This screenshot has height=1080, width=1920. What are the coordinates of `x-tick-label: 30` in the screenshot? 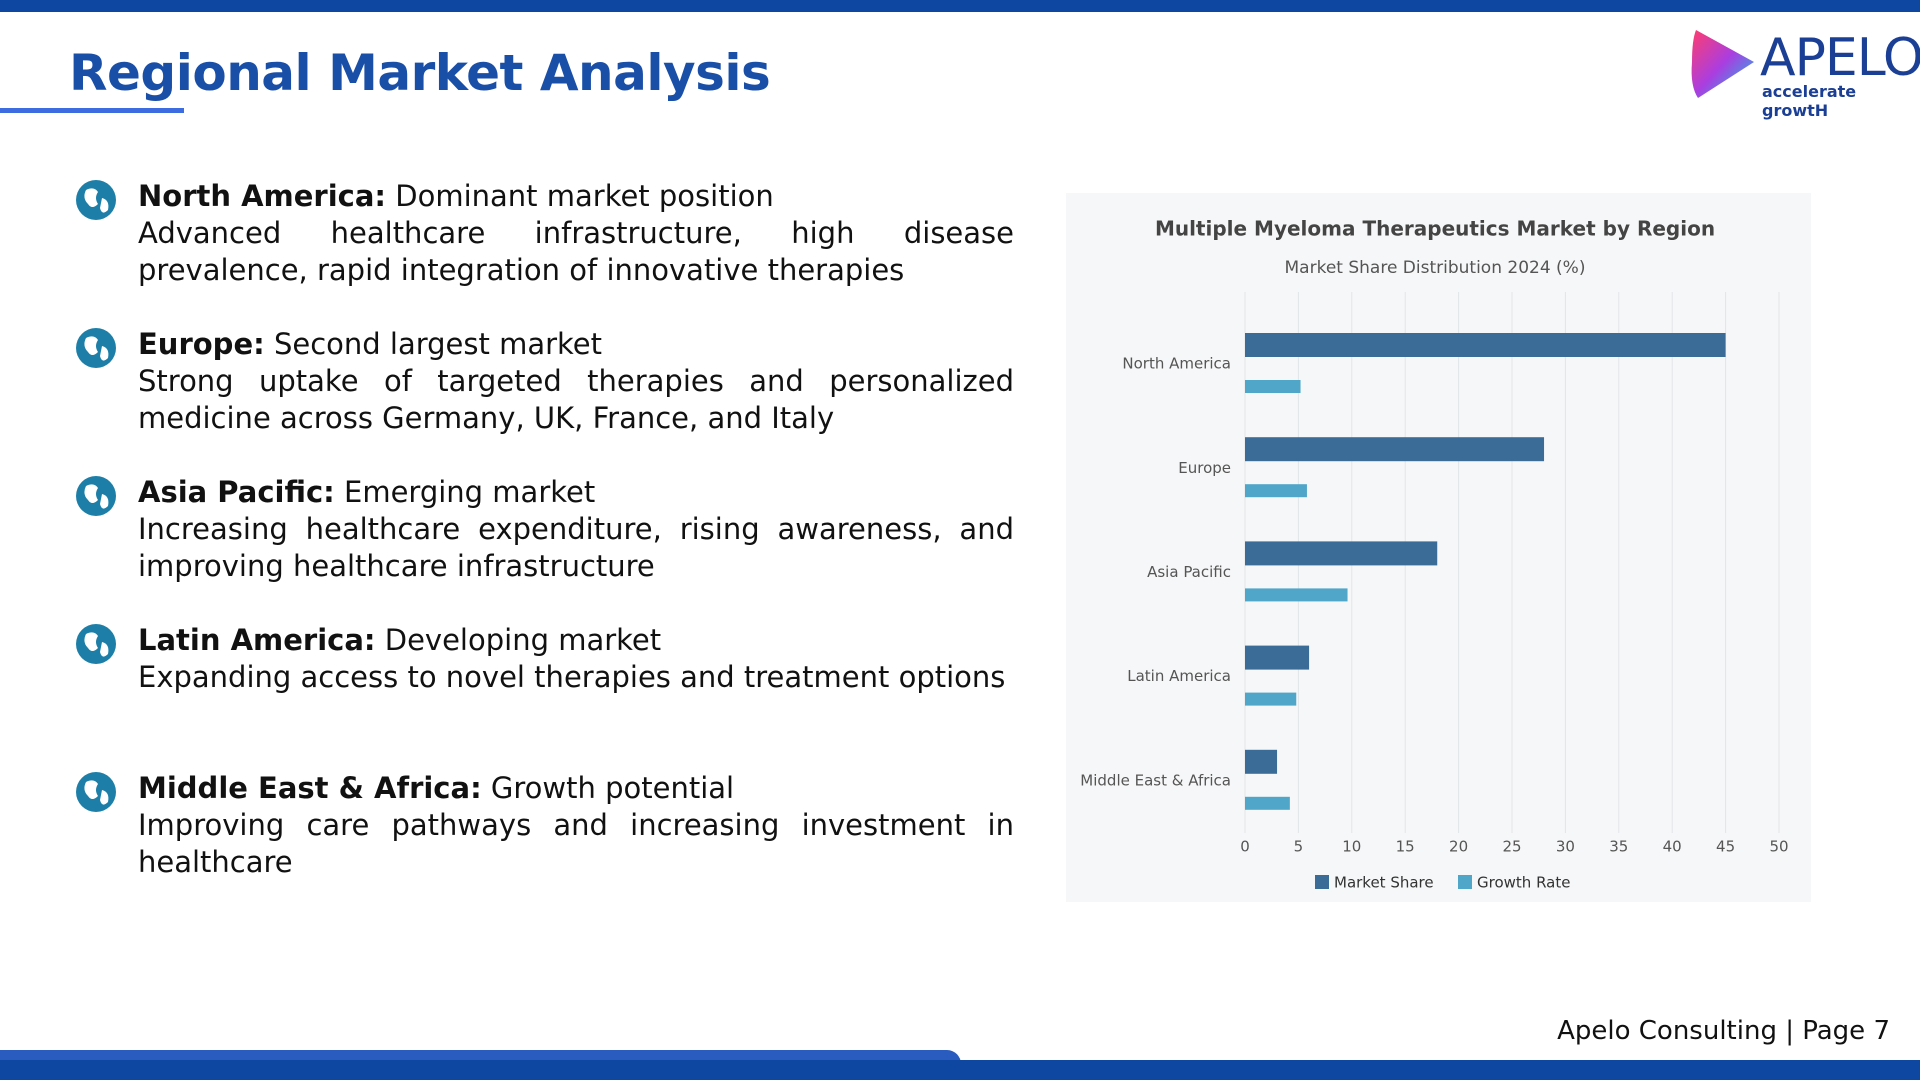 It's located at (1565, 847).